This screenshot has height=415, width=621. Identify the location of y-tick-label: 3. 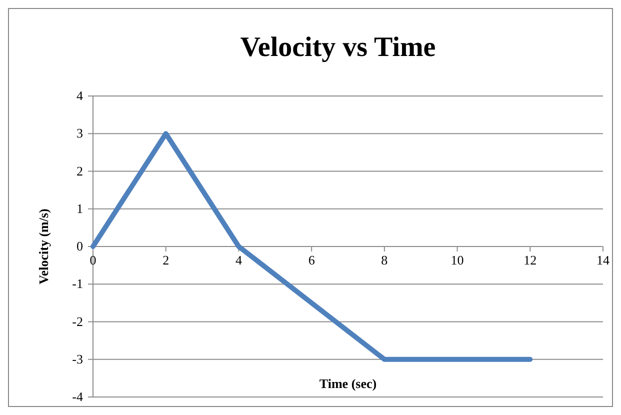
(79, 133).